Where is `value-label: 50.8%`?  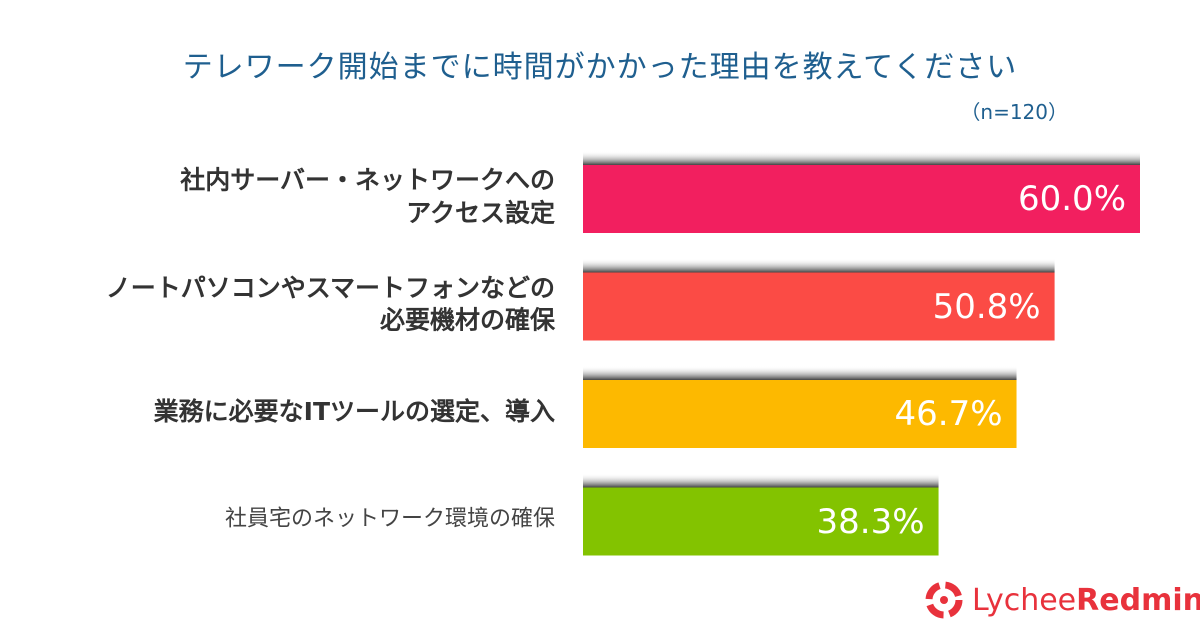 value-label: 50.8% is located at coordinates (986, 306).